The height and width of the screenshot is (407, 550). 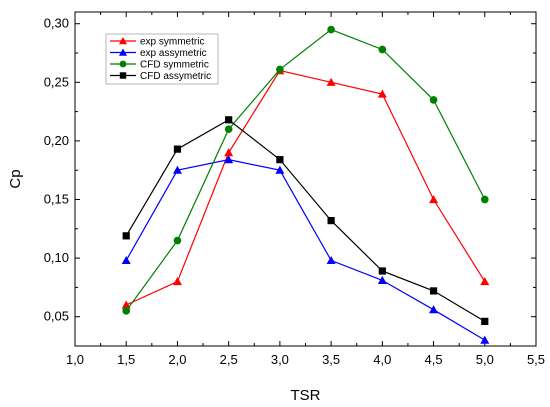 What do you see at coordinates (331, 359) in the screenshot?
I see `x-tick-label: 3,5` at bounding box center [331, 359].